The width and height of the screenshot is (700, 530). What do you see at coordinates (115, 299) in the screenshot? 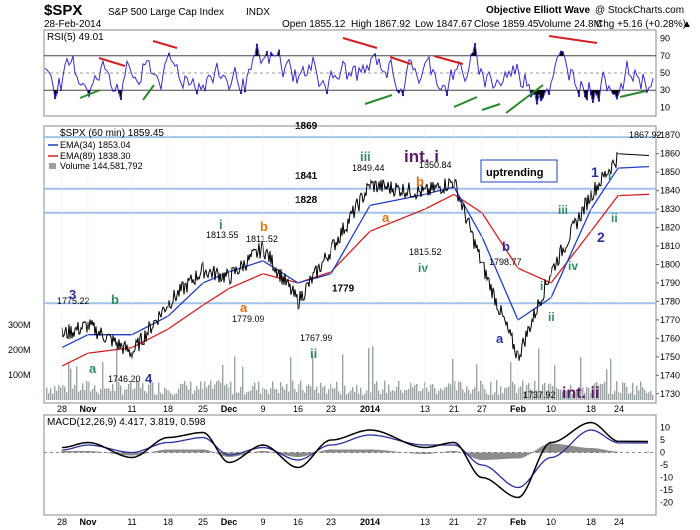
I see `wave-label: b` at bounding box center [115, 299].